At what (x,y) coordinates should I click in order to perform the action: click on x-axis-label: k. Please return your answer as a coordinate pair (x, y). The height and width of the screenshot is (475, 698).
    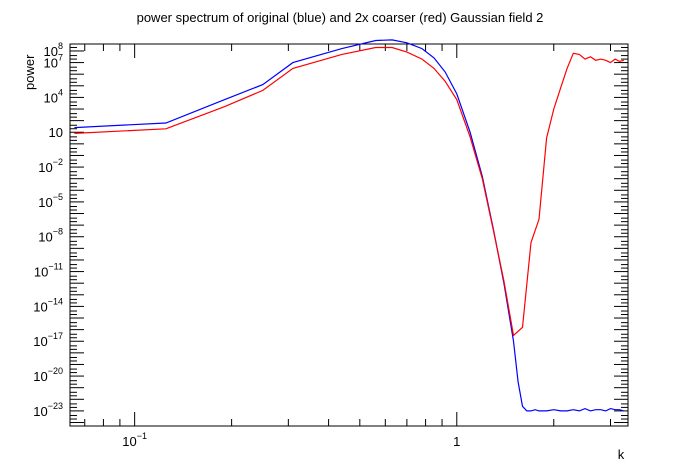
    Looking at the image, I should click on (621, 454).